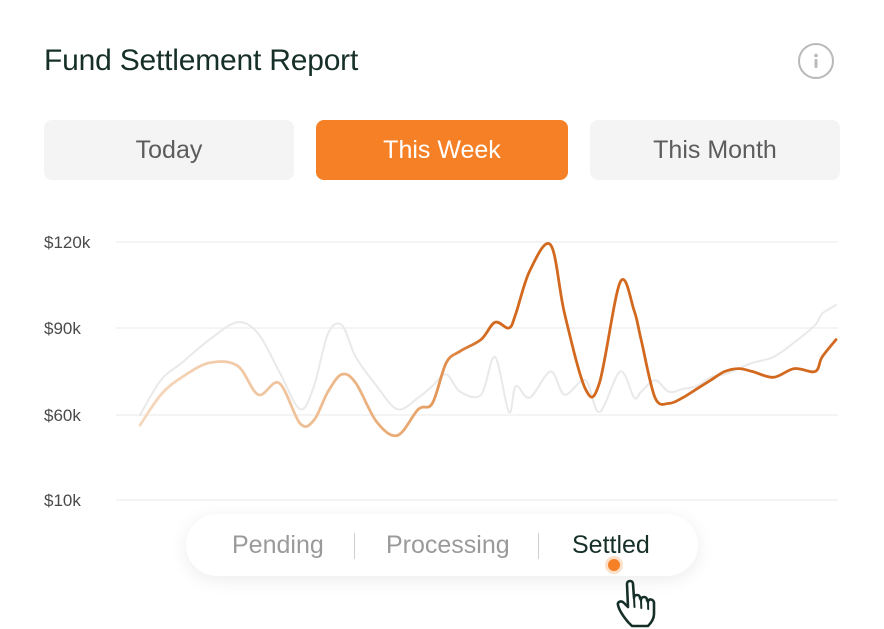 The image size is (884, 629). I want to click on y-tick-label: $10k, so click(62, 500).